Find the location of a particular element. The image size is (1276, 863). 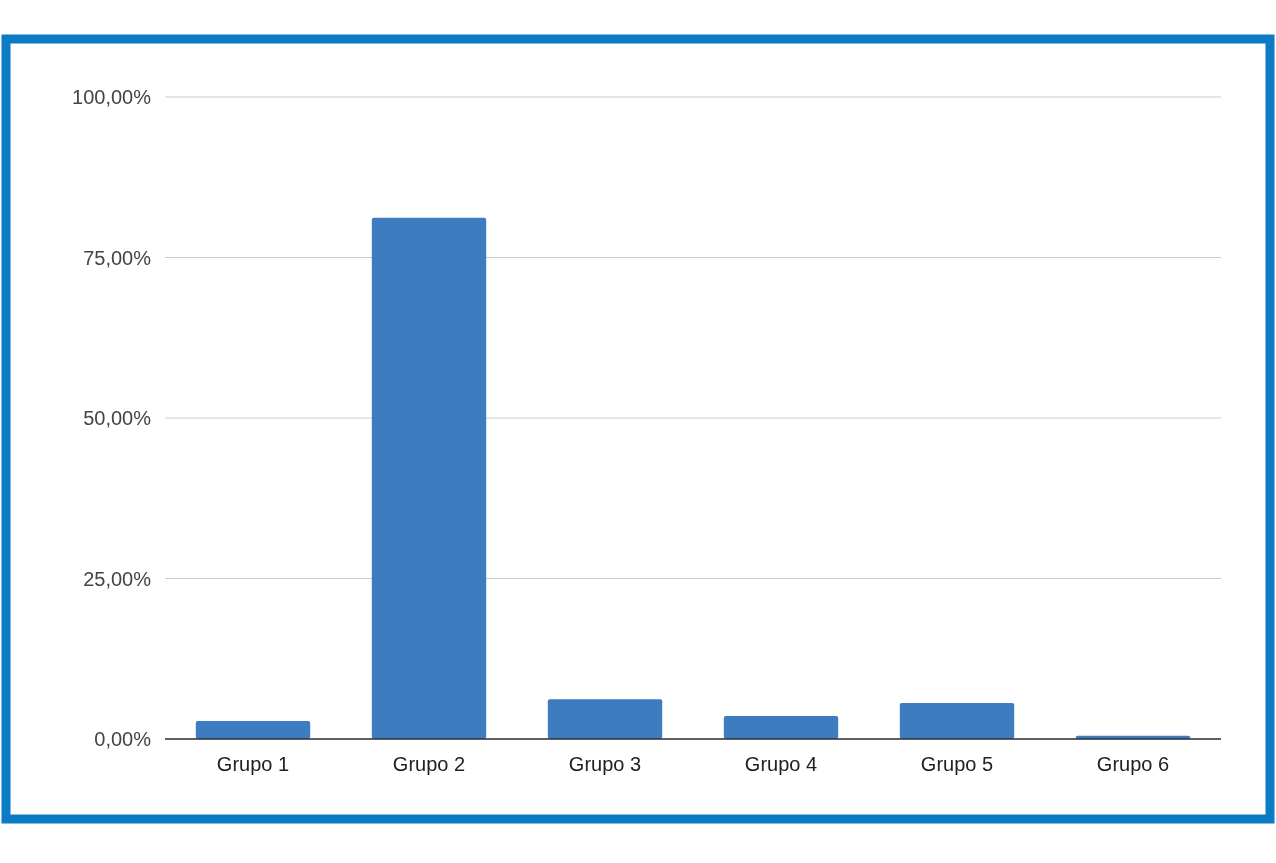

x-tick-label: Grupo 5 is located at coordinates (957, 764).